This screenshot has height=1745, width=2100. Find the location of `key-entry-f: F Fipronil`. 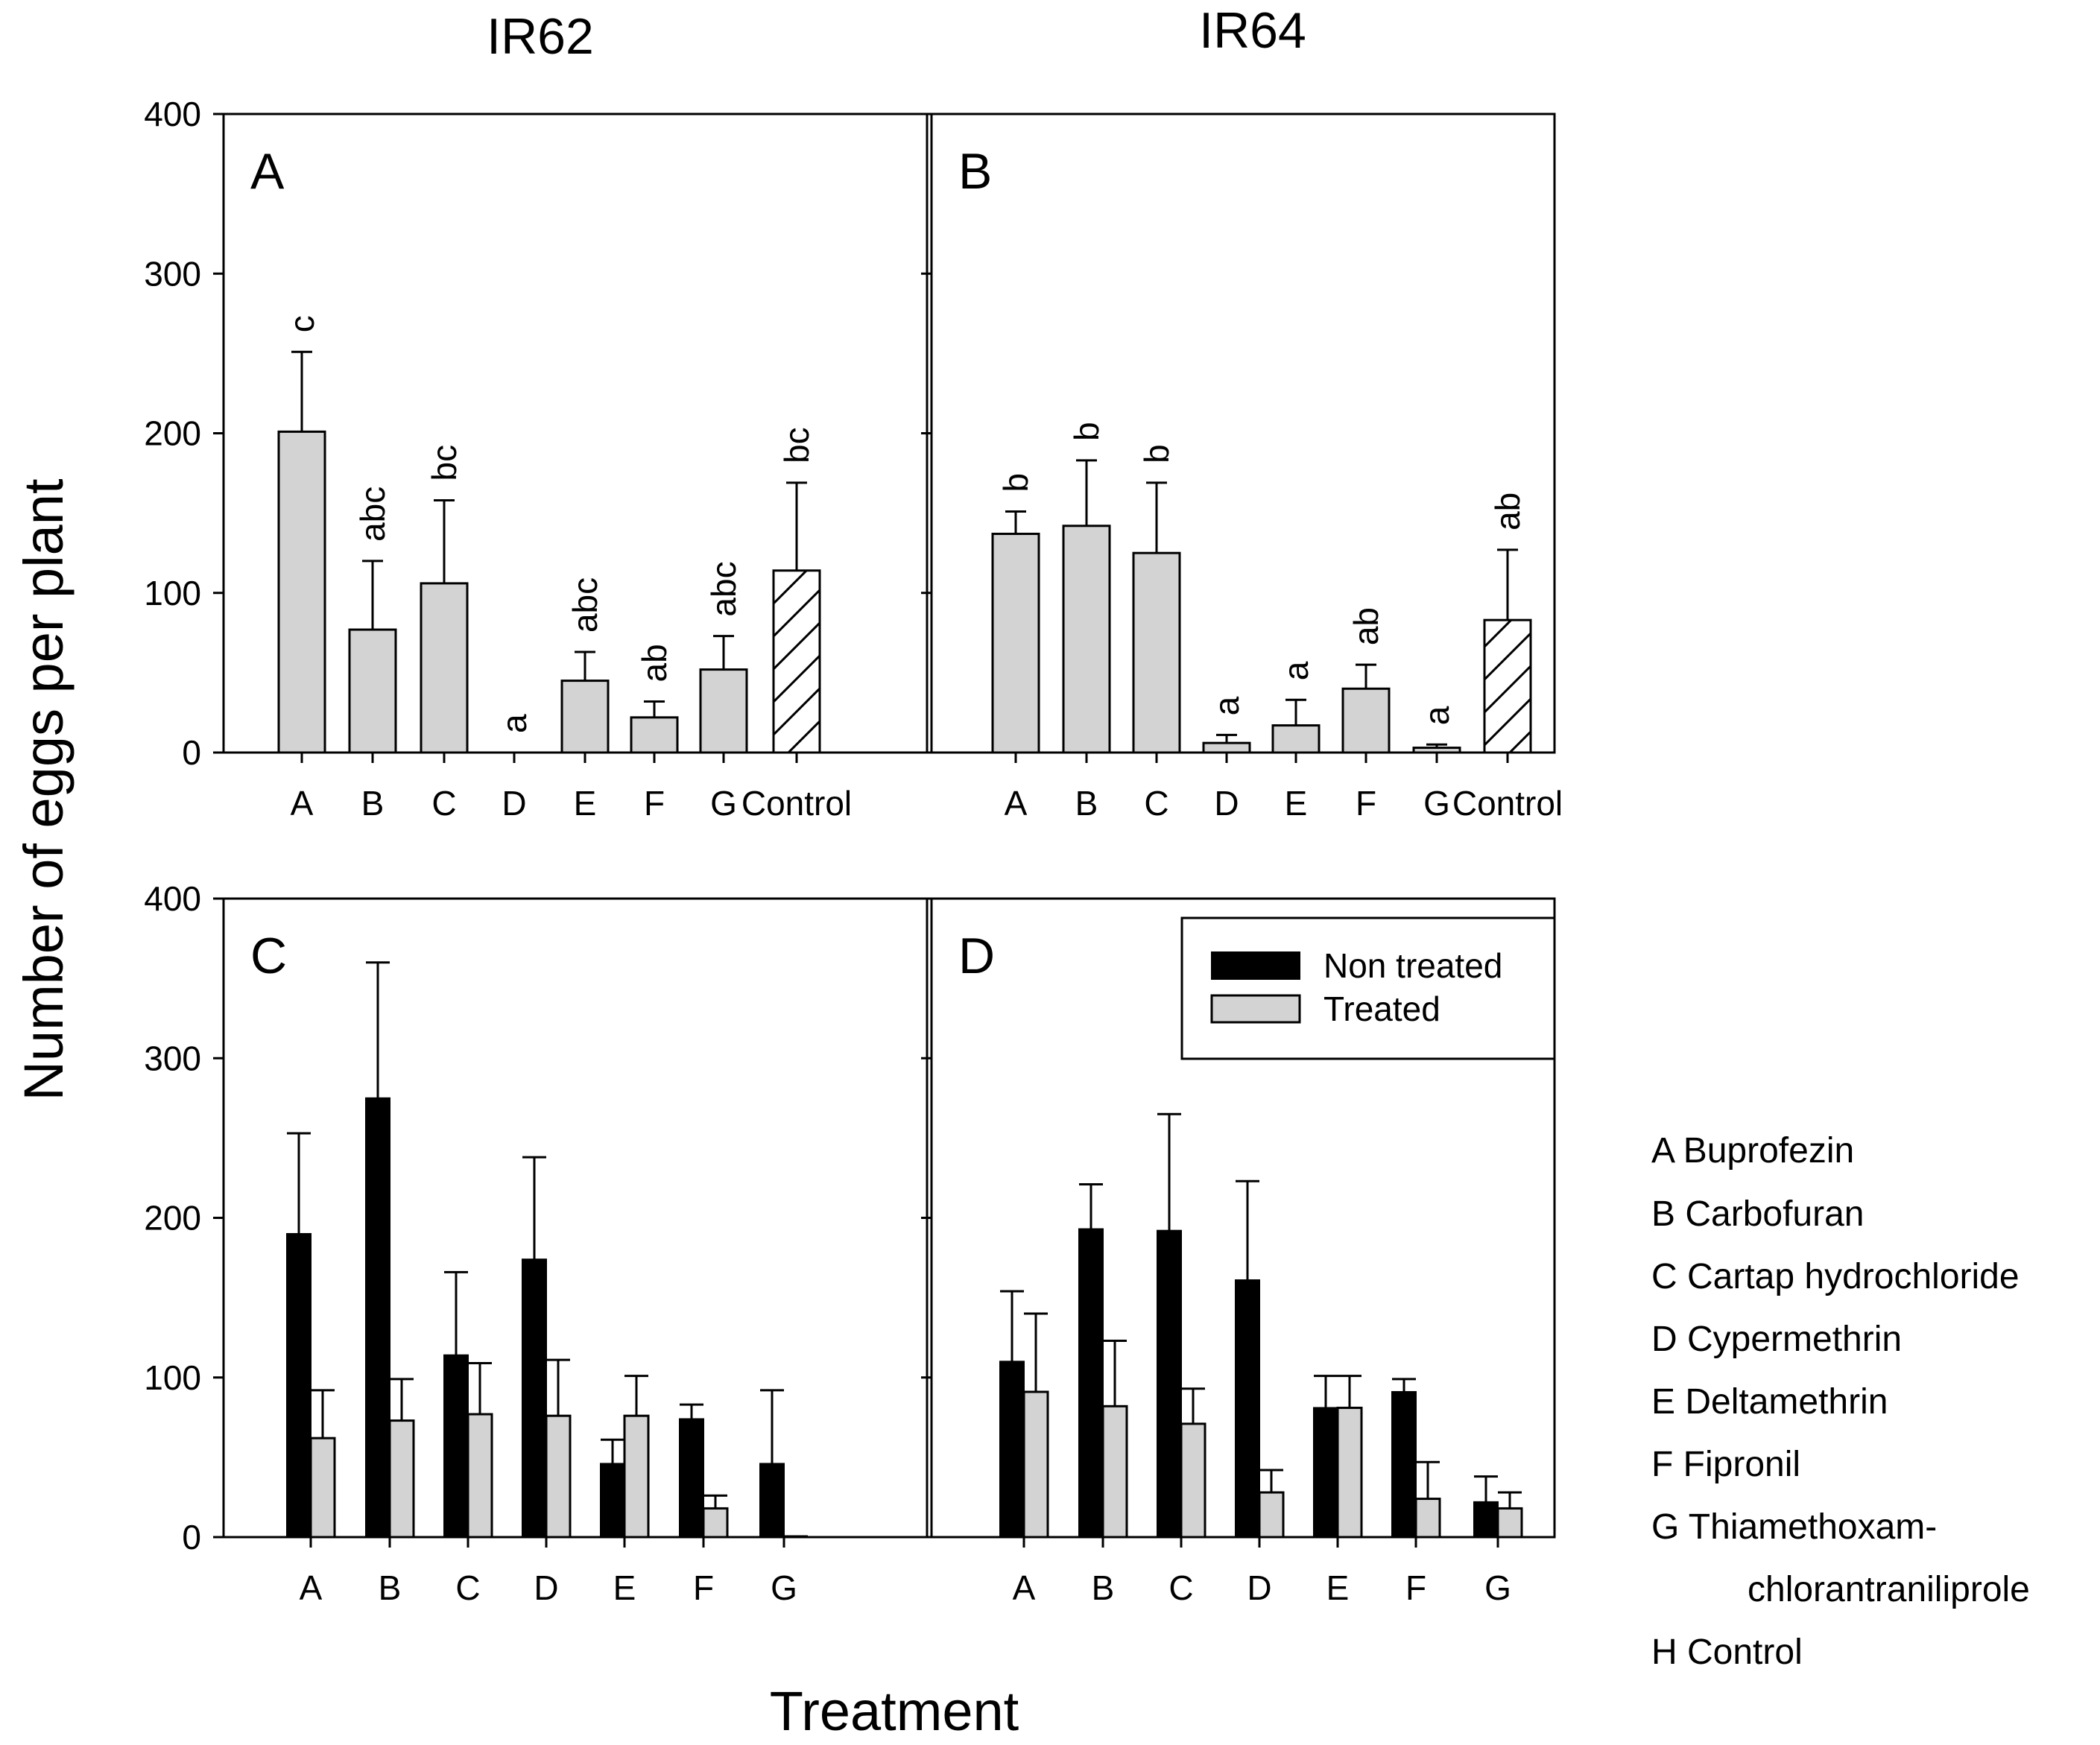

key-entry-f: F Fipronil is located at coordinates (1725, 1464).